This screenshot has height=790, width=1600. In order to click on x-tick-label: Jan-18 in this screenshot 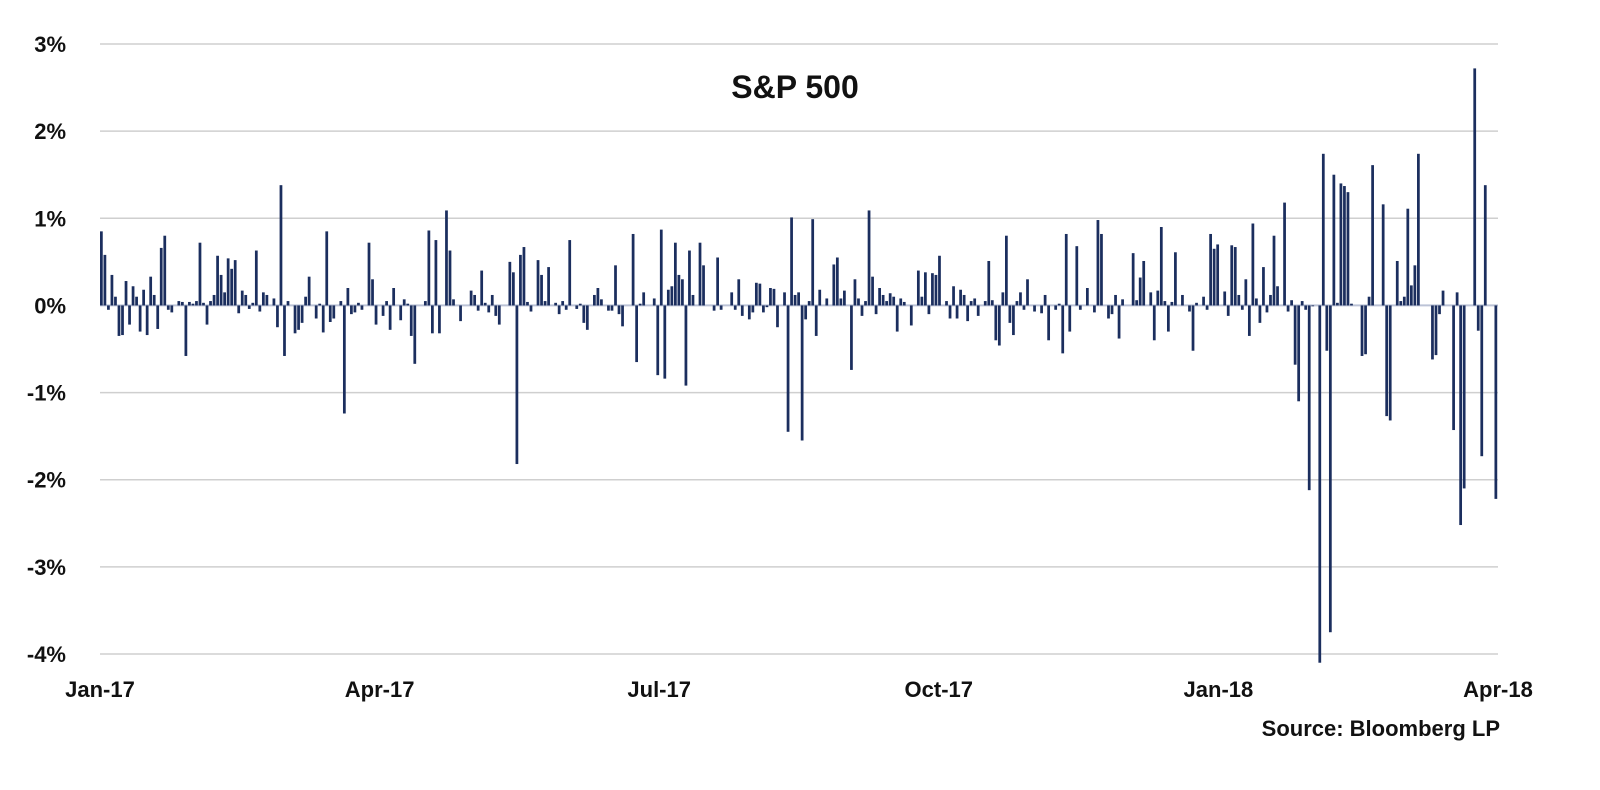, I will do `click(1219, 689)`.